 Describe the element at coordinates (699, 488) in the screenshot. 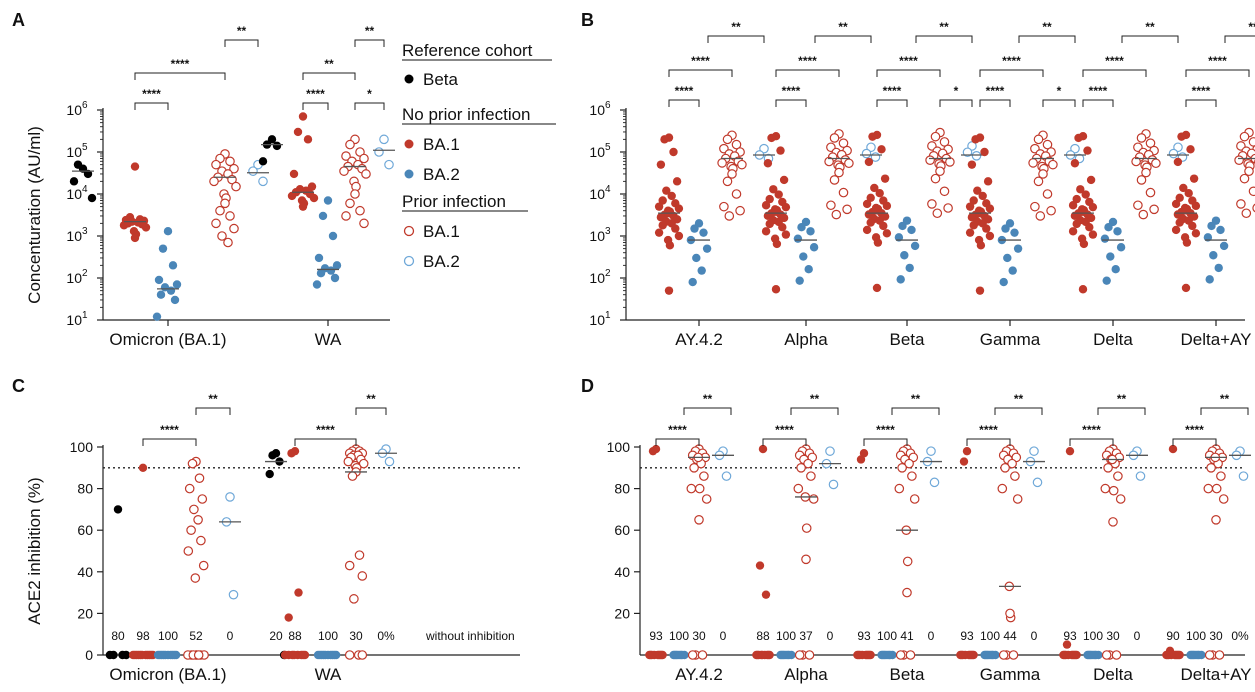

I see `panel-d-point-ay-4-2-prior-ba1` at that location.